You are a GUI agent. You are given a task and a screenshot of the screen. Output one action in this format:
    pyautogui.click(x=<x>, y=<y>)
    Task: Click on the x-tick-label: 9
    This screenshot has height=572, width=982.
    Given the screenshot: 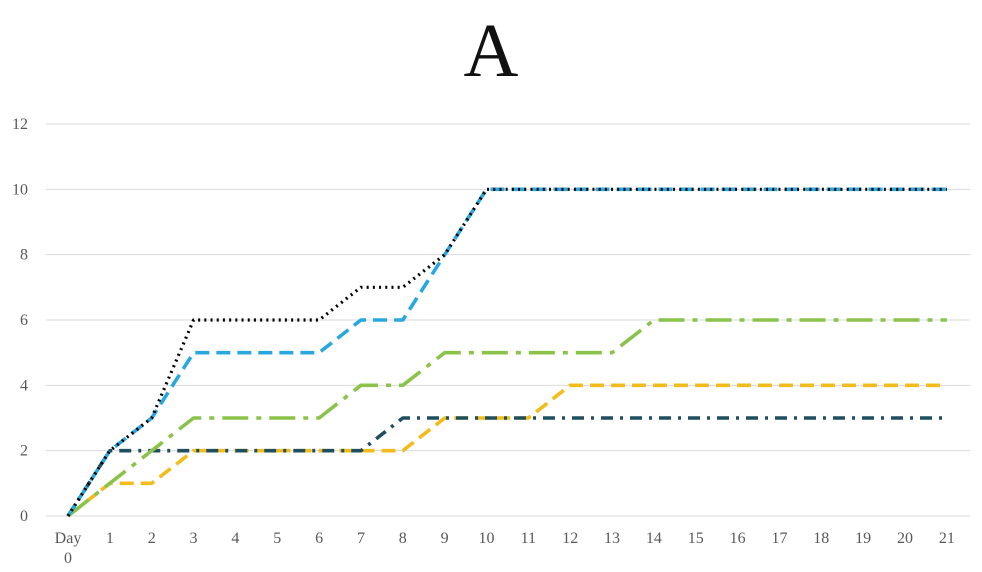 What is the action you would take?
    pyautogui.click(x=445, y=538)
    